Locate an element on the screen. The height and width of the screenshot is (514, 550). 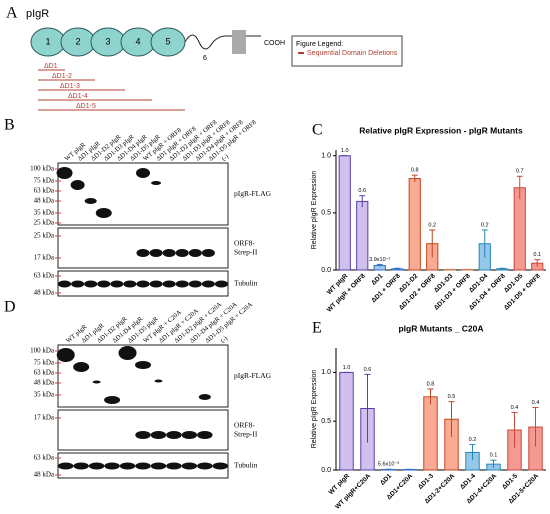
deletion-label: ΔD1-5 is located at coordinates (86, 106).